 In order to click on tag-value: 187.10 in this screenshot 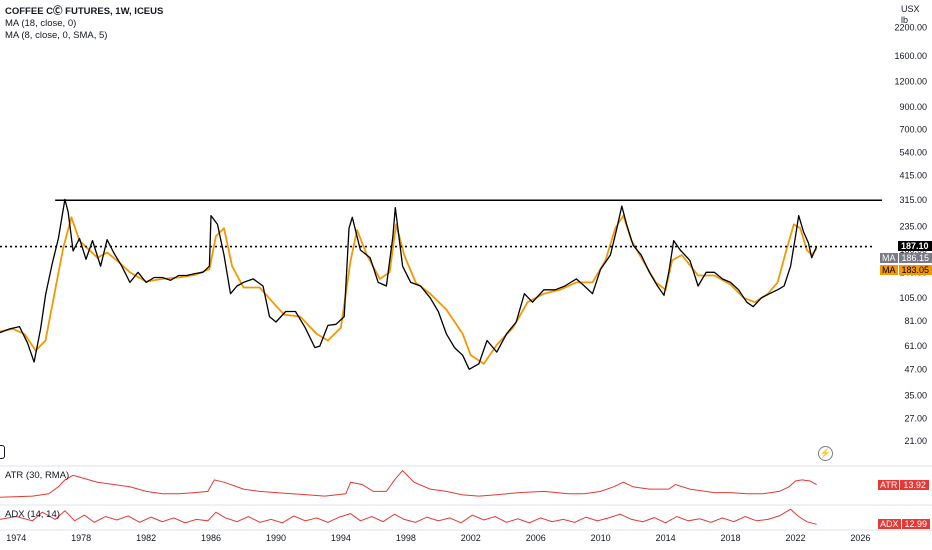, I will do `click(915, 245)`.